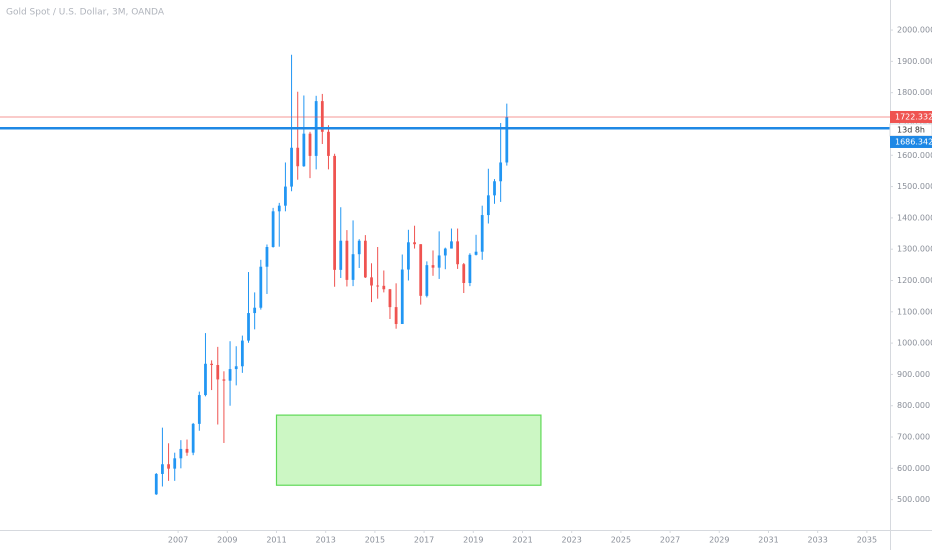  Describe the element at coordinates (914, 343) in the screenshot. I see `y-tick-label: 1000.000` at that location.